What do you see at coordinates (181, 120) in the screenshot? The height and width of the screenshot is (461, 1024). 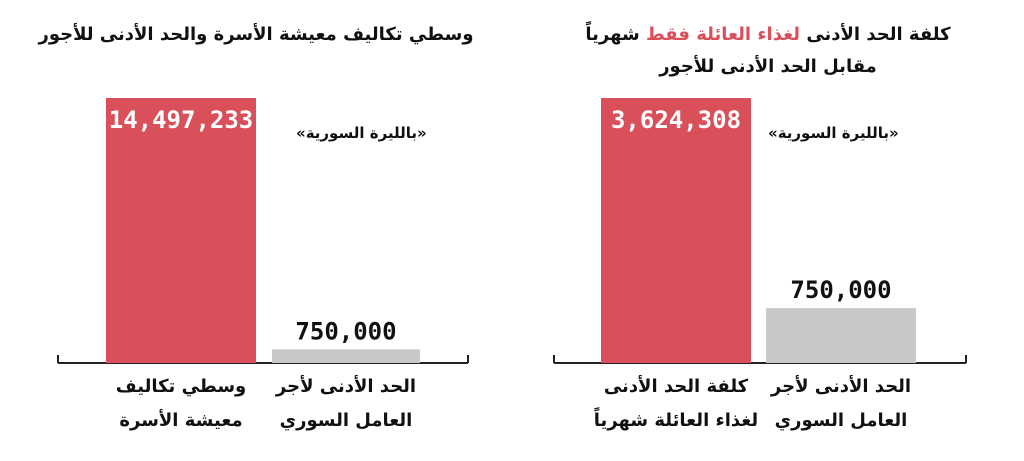 I see `value-label-living-cost: 14,497,233` at bounding box center [181, 120].